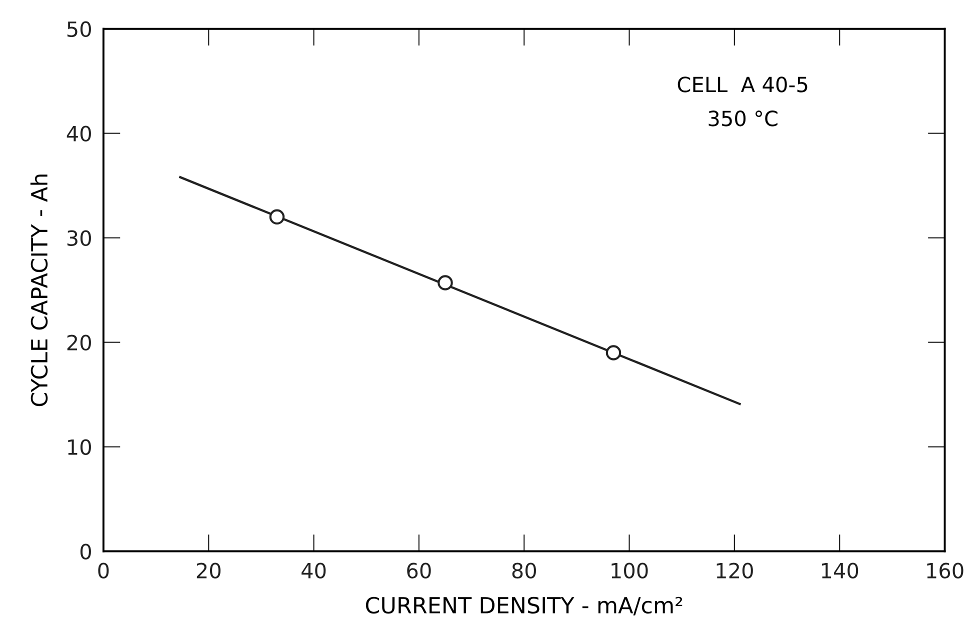 This screenshot has width=967, height=641. Describe the element at coordinates (419, 570) in the screenshot. I see `x-tick-label: 60` at that location.